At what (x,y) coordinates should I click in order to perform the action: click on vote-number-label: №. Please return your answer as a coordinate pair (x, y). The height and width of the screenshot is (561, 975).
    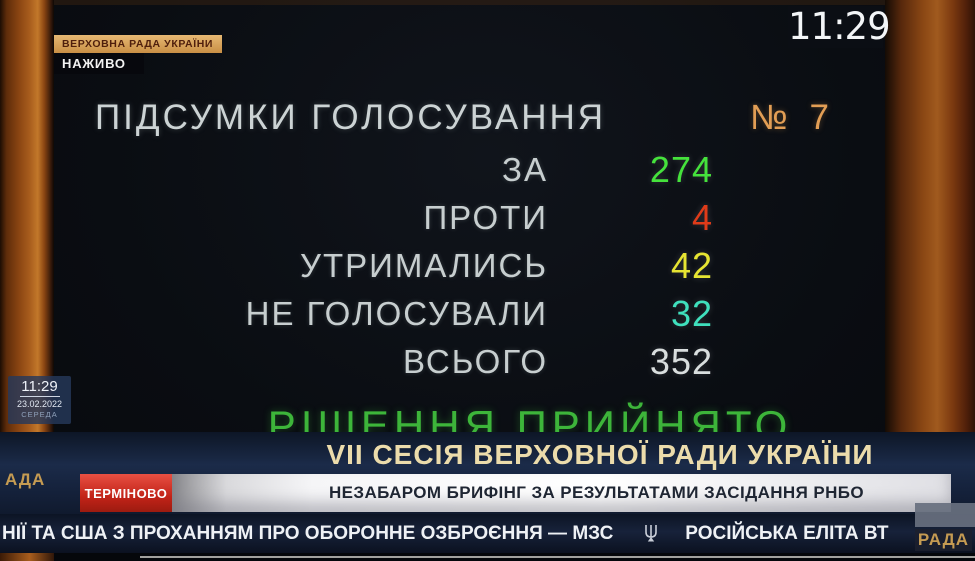
    Looking at the image, I should click on (769, 117).